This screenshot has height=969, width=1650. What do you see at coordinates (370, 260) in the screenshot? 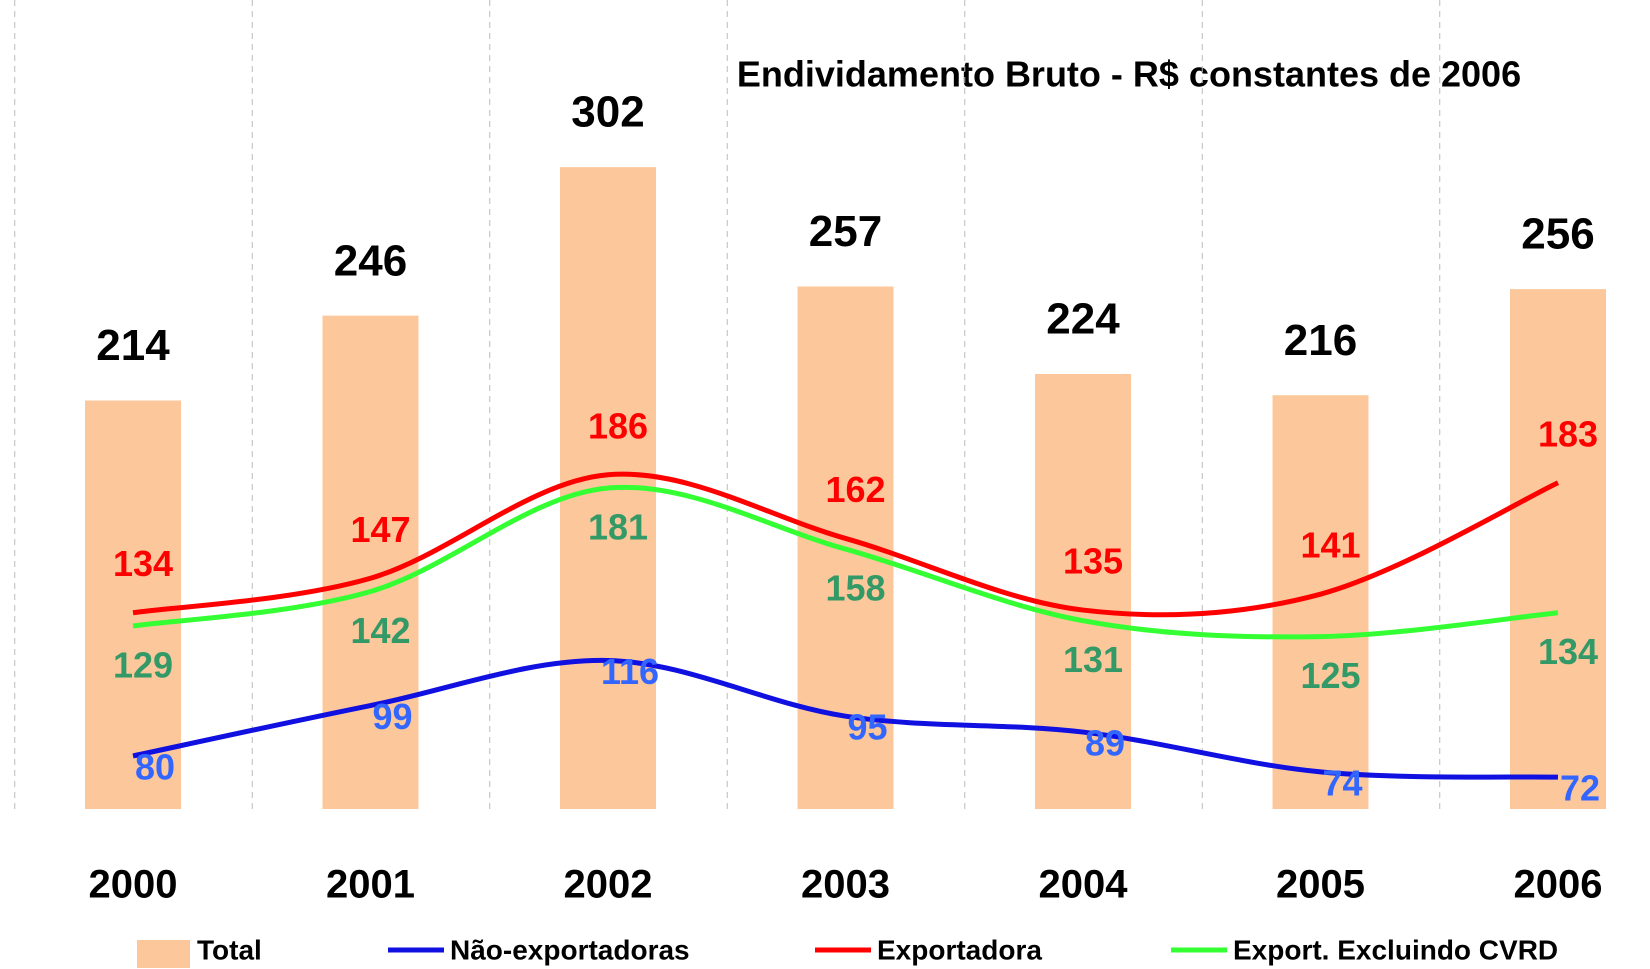
I see `bar-value-label: 246` at bounding box center [370, 260].